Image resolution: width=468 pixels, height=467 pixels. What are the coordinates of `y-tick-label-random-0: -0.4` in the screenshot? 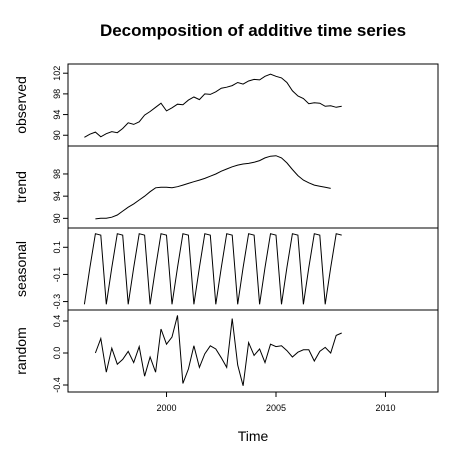 It's located at (57, 385).